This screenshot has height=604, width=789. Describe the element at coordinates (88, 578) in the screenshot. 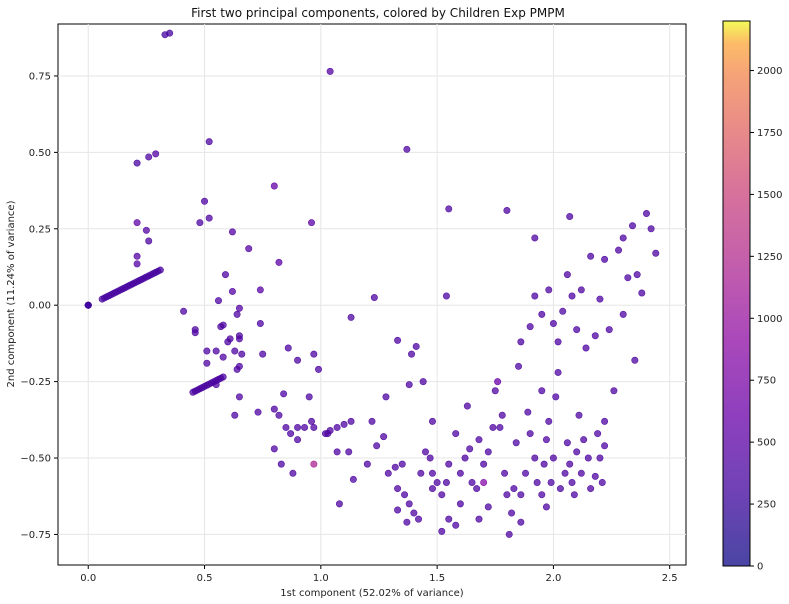

I see `x-tick-label: 0.0` at that location.